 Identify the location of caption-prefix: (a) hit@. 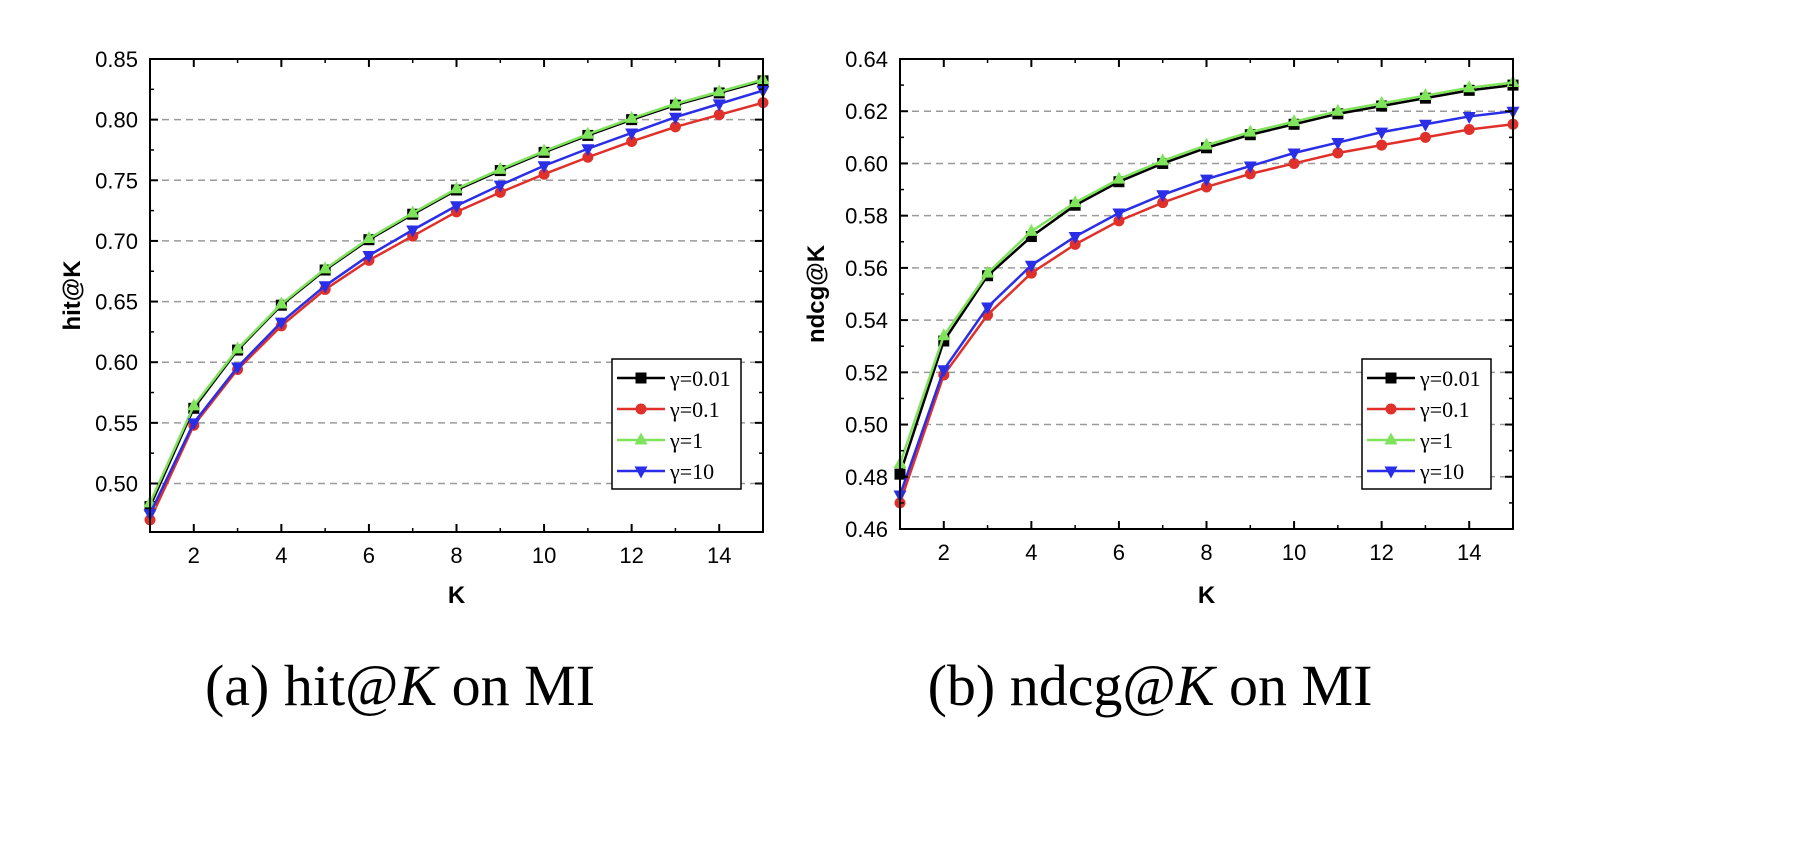
(302, 685).